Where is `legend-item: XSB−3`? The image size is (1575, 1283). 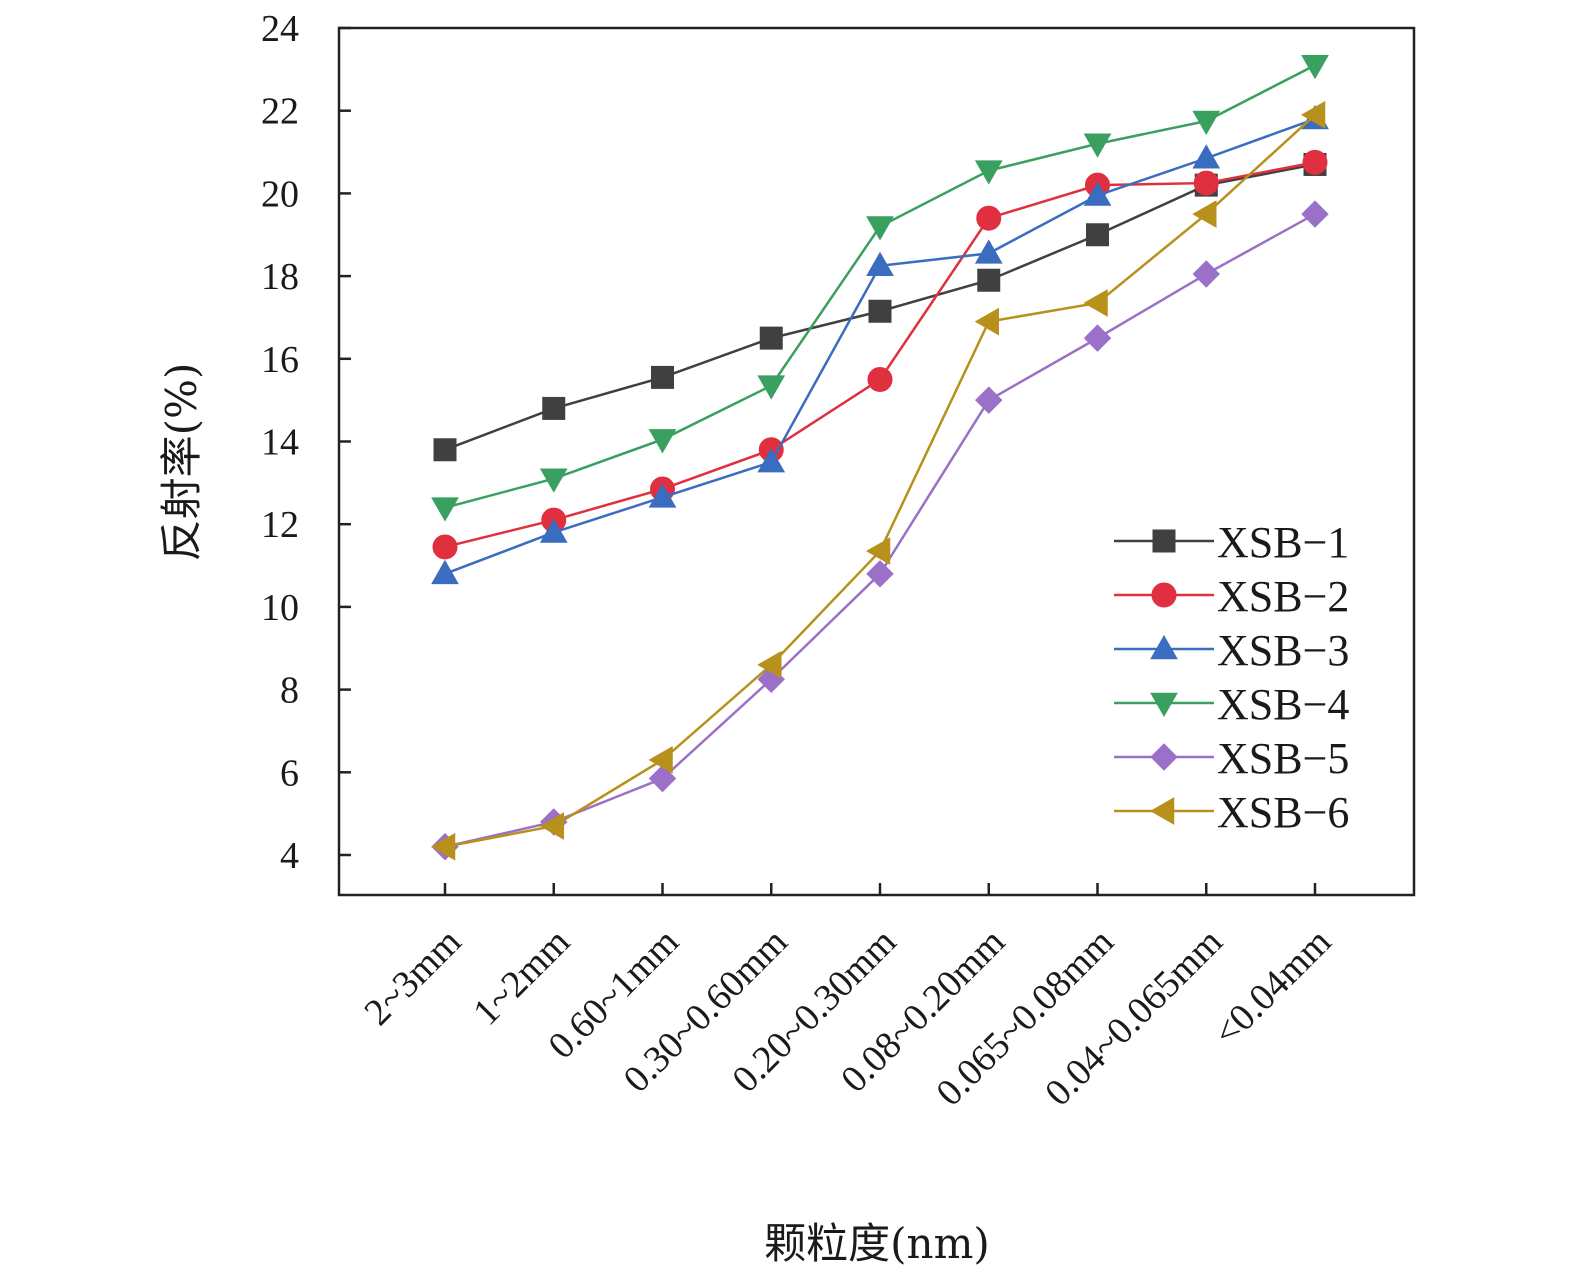 legend-item: XSB−3 is located at coordinates (1231, 650).